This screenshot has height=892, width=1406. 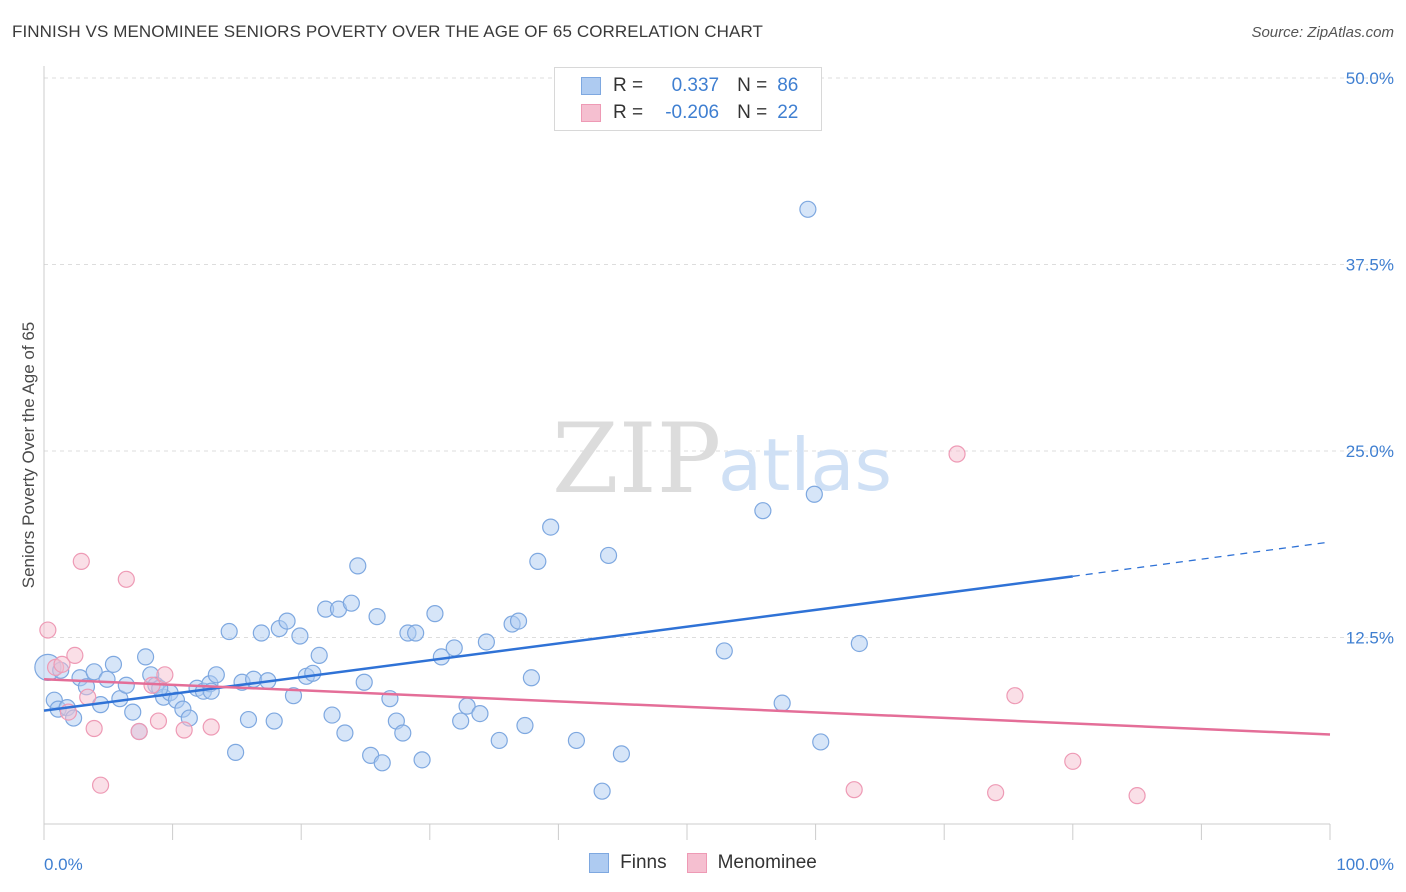 I want to click on legend-row-finns: R = 0.337 N = 86, so click(x=689, y=86).